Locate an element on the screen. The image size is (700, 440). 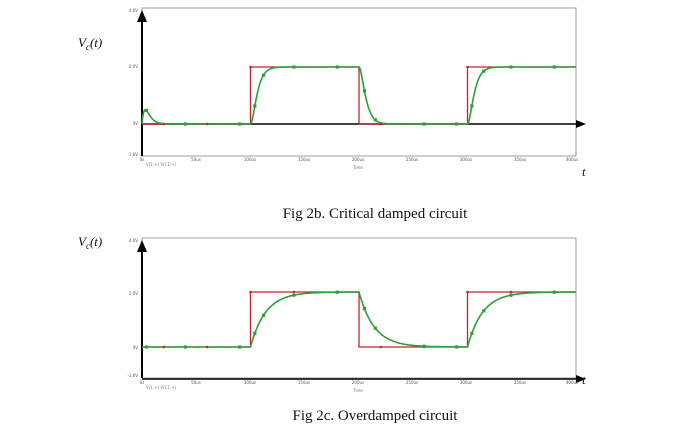
figure-caption: Fig 2b. Critical damped circuit is located at coordinates (375, 214).